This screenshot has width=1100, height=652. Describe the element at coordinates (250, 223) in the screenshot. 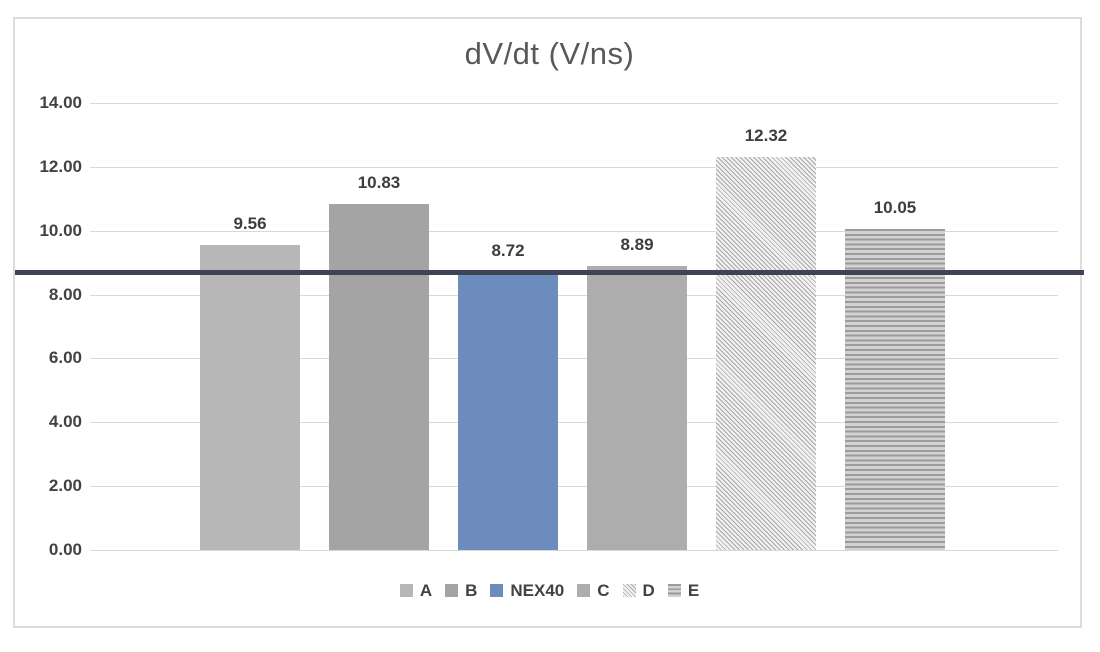

I see `bar-value-label: 9.56` at that location.